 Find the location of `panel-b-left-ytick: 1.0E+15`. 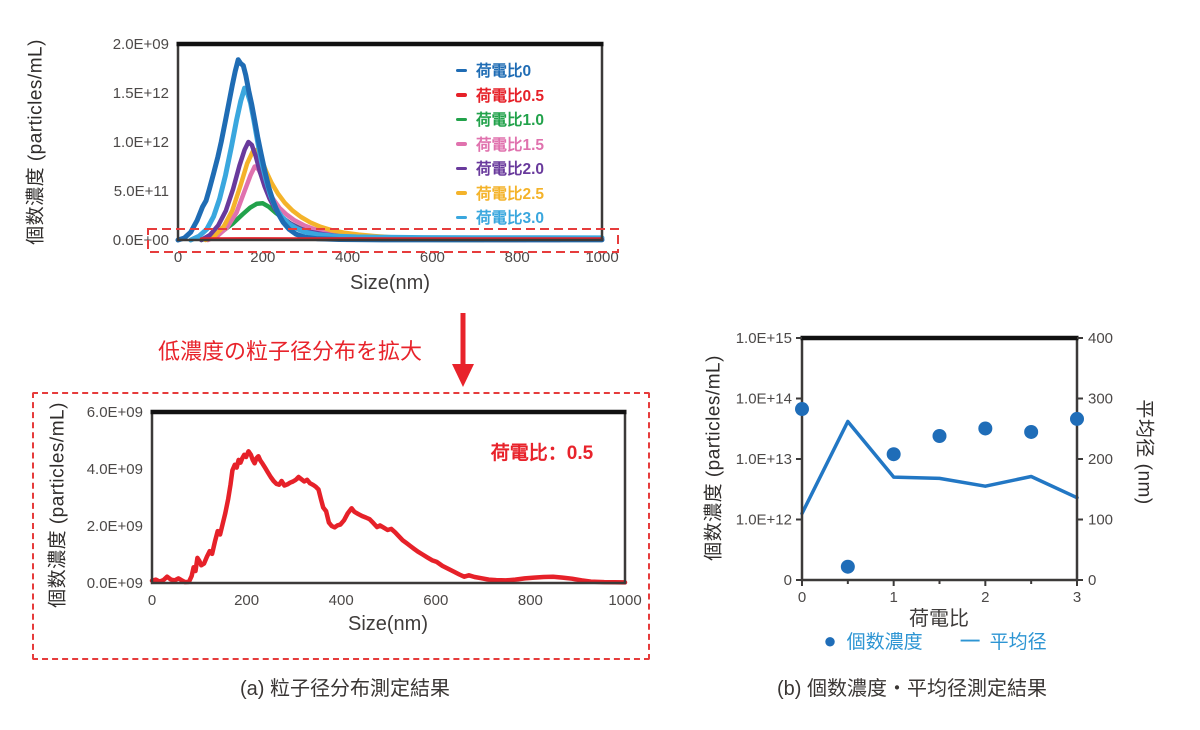

panel-b-left-ytick: 1.0E+15 is located at coordinates (764, 338).